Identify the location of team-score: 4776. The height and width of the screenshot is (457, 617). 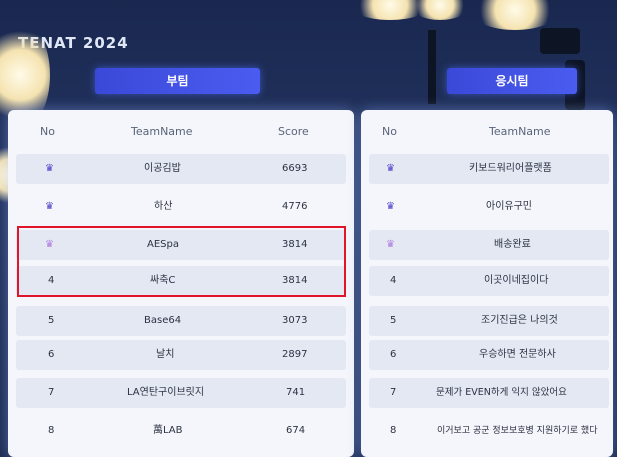
(295, 206).